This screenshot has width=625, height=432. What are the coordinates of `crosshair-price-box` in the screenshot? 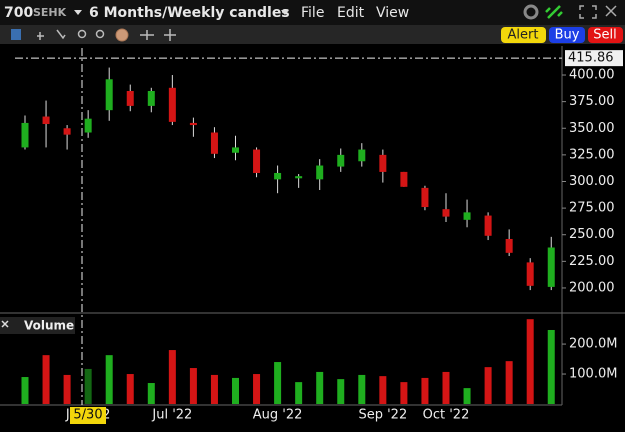 It's located at (594, 58).